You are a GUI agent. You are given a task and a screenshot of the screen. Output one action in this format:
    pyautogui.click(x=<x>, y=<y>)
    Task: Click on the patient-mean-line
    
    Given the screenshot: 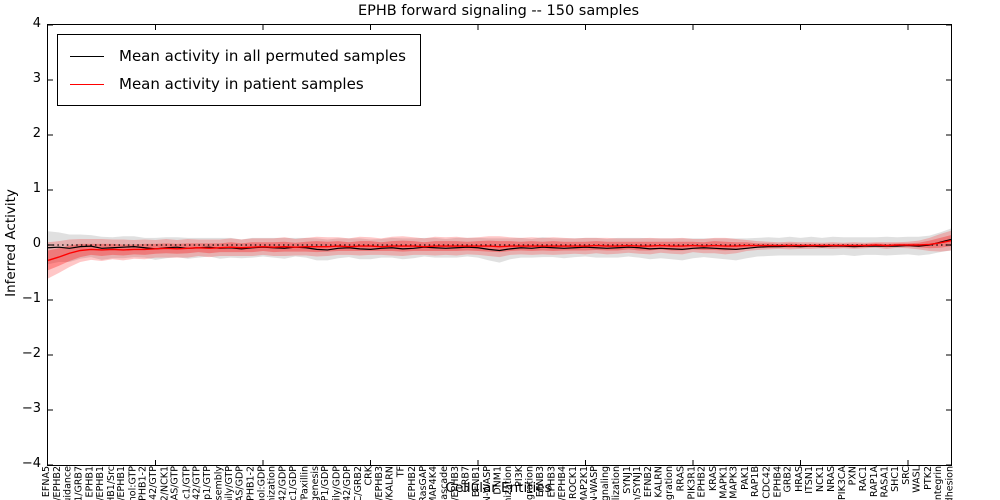 What is the action you would take?
    pyautogui.click(x=499, y=250)
    